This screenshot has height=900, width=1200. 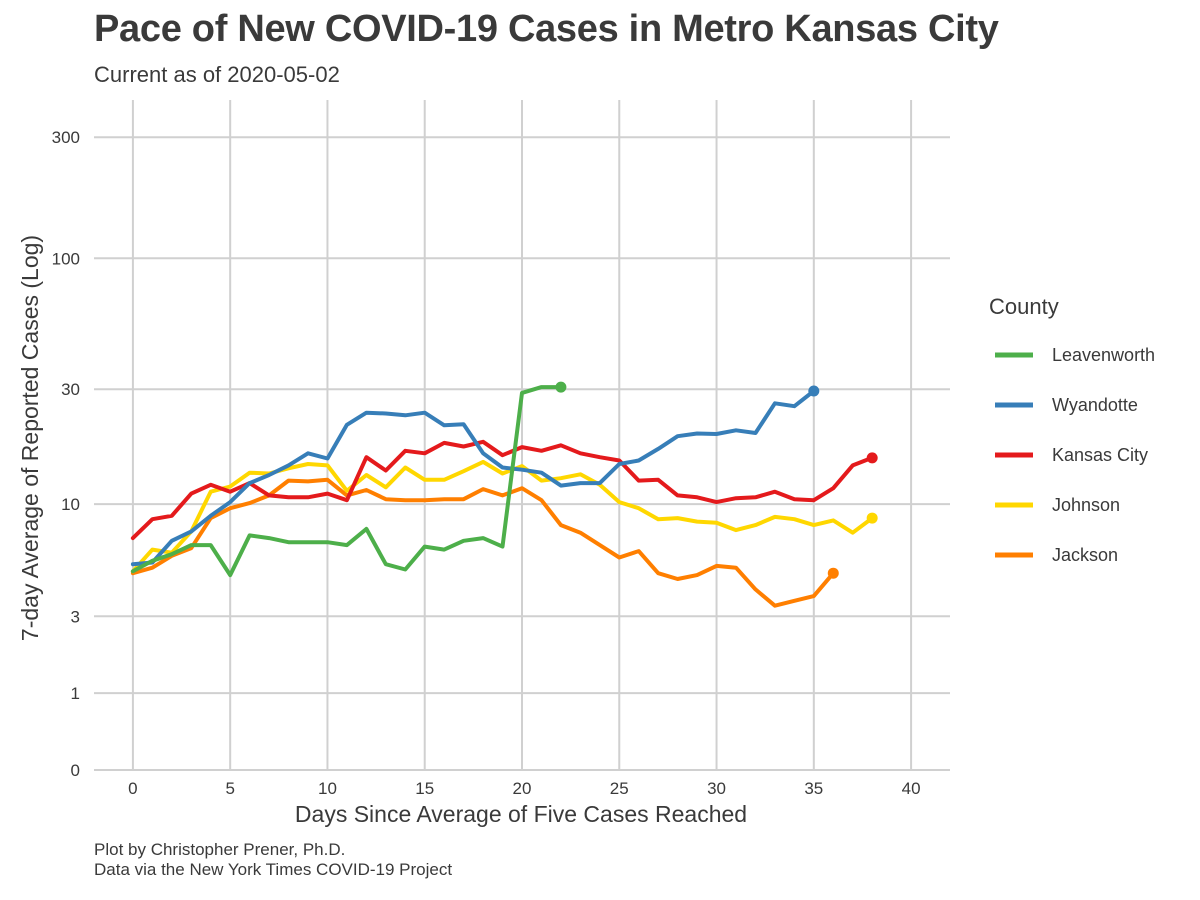 I want to click on y-tick-label: 10, so click(x=70, y=504).